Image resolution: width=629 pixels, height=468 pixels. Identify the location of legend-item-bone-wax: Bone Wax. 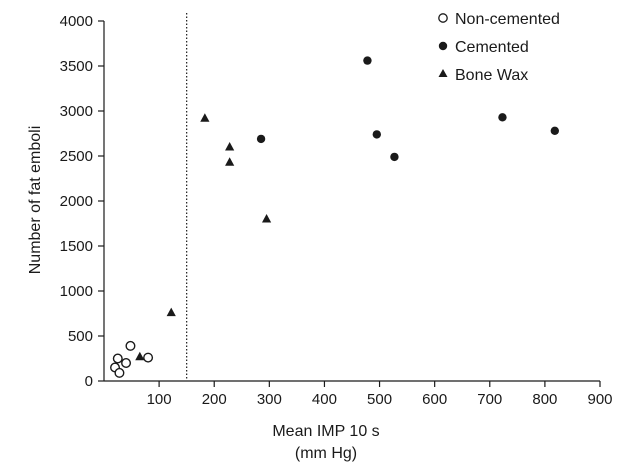
(483, 75).